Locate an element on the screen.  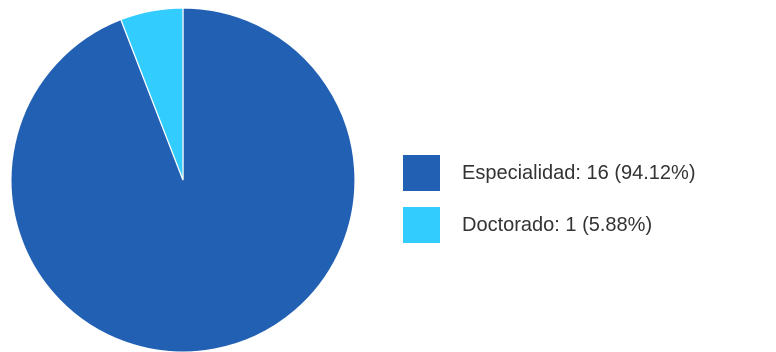
pie-slice-doctorado is located at coordinates (152, 94).